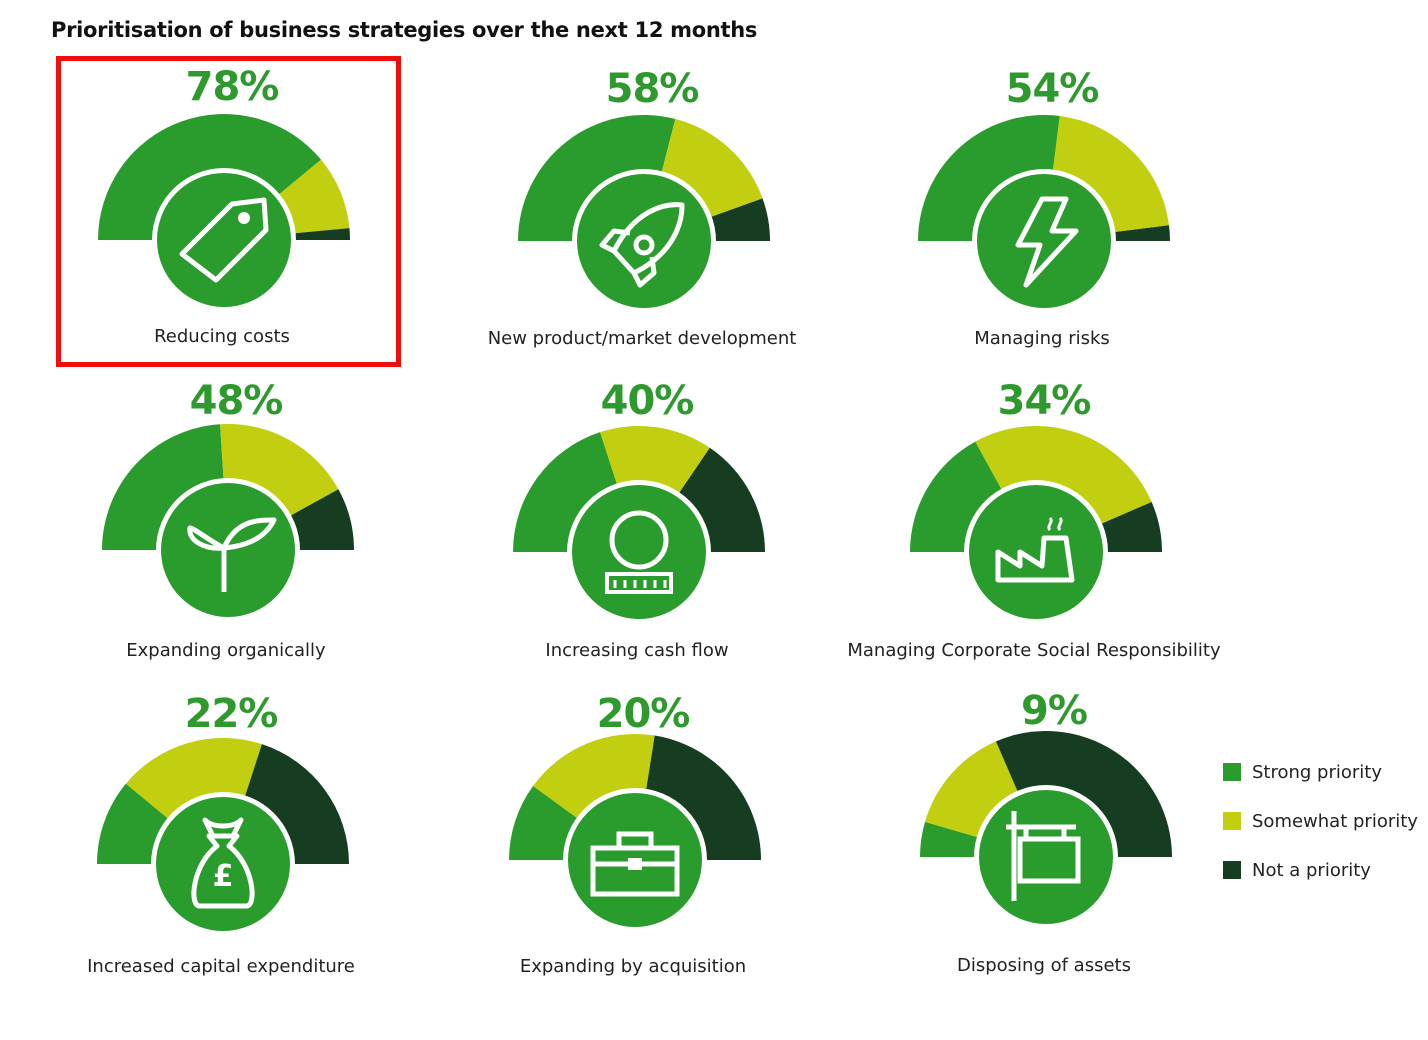 This screenshot has height=1040, width=1428. Describe the element at coordinates (1034, 650) in the screenshot. I see `category-label: Managing Corporate Social Responsibility` at that location.